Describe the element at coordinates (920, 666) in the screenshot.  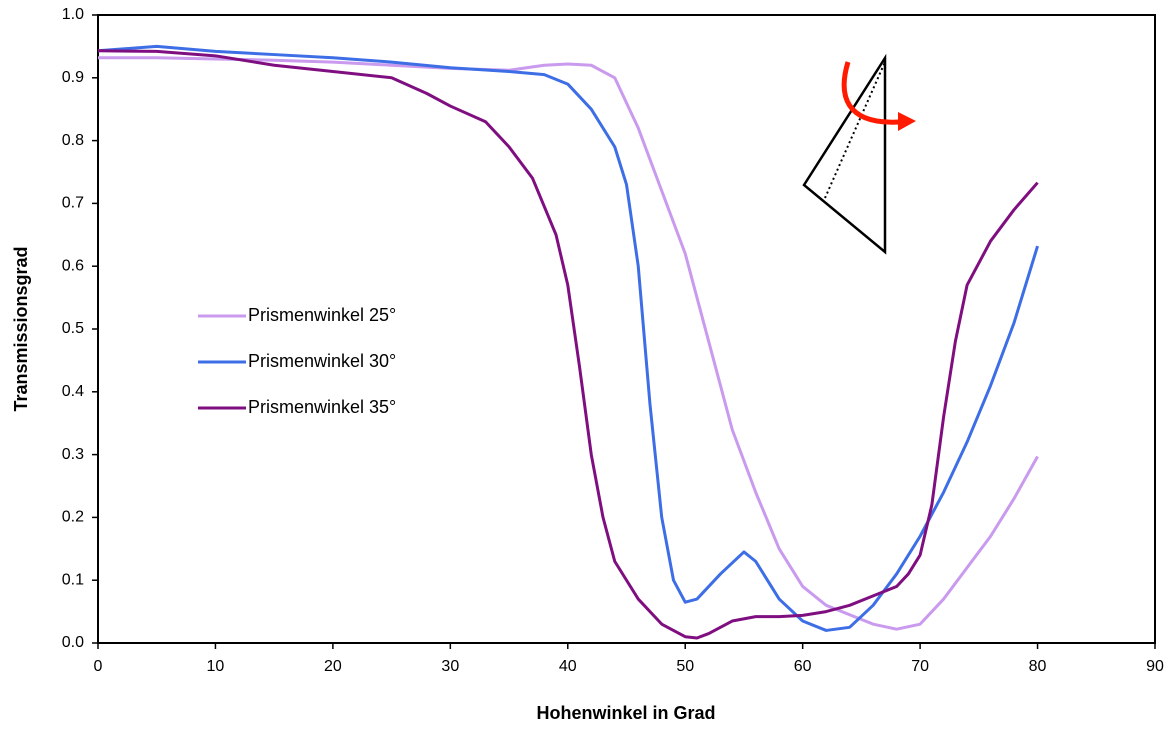
I see `x-tick-label: 70` at that location.